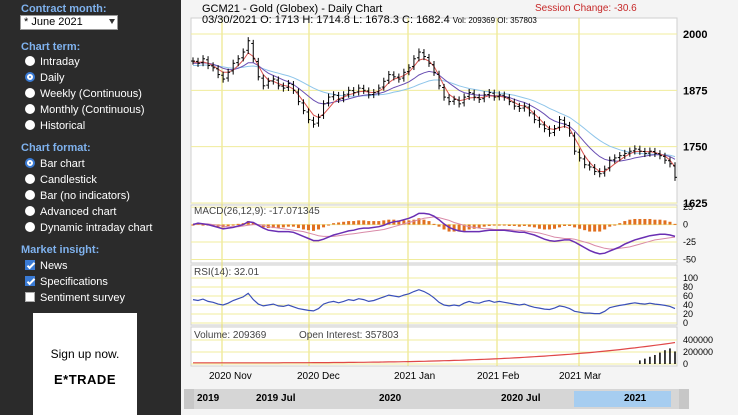 This screenshot has height=415, width=738. What do you see at coordinates (84, 379) in the screenshot?
I see `etrade-logo: E*TRADE` at bounding box center [84, 379].